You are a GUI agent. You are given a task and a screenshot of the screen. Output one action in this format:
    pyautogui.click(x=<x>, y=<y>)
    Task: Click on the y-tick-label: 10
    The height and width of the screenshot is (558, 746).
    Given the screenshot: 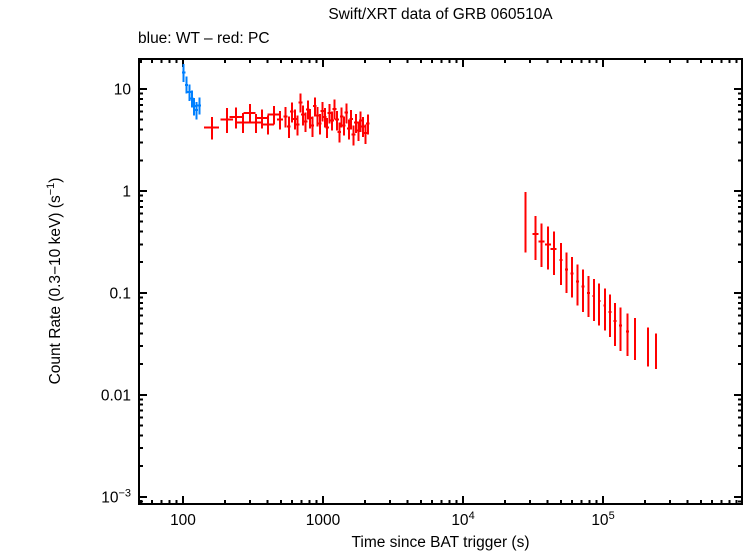 What is the action you would take?
    pyautogui.click(x=123, y=90)
    